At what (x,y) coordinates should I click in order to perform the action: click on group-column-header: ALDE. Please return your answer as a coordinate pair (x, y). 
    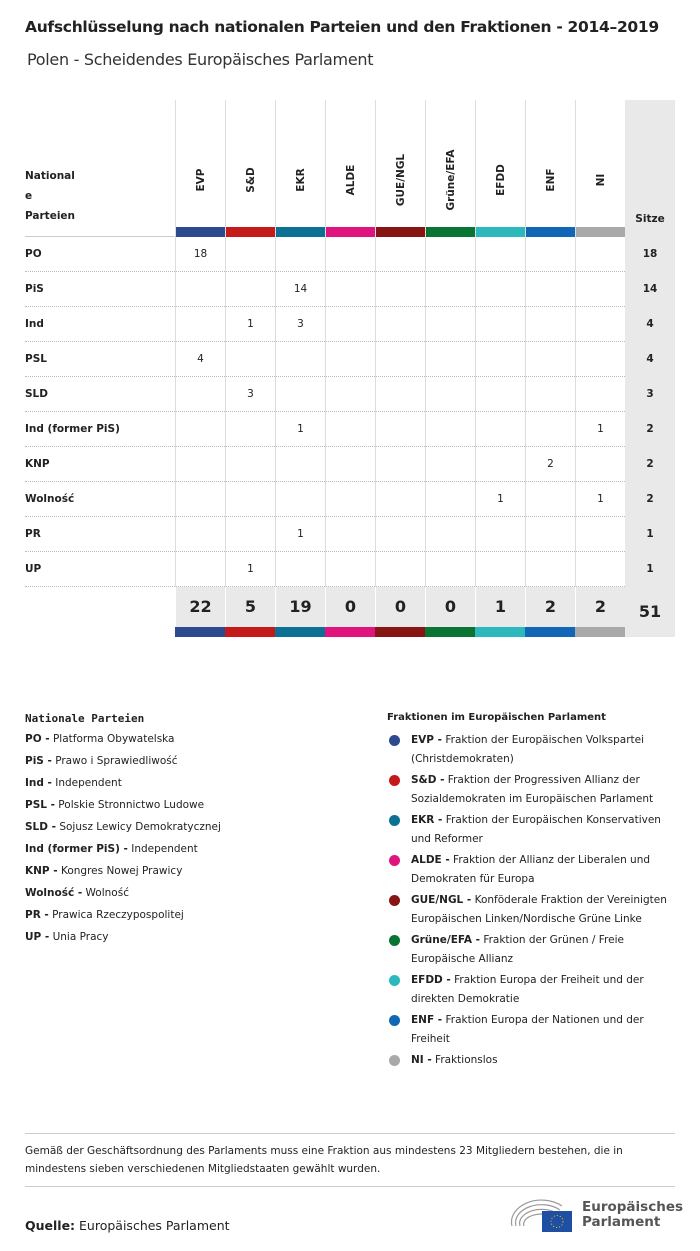
    Looking at the image, I should click on (350, 168).